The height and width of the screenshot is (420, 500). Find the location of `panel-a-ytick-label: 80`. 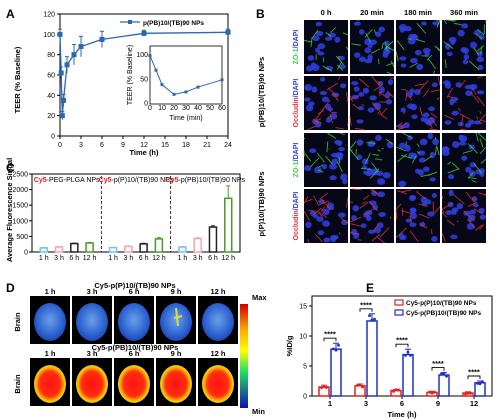

panel-a-ytick-label: 80 is located at coordinates (51, 55).